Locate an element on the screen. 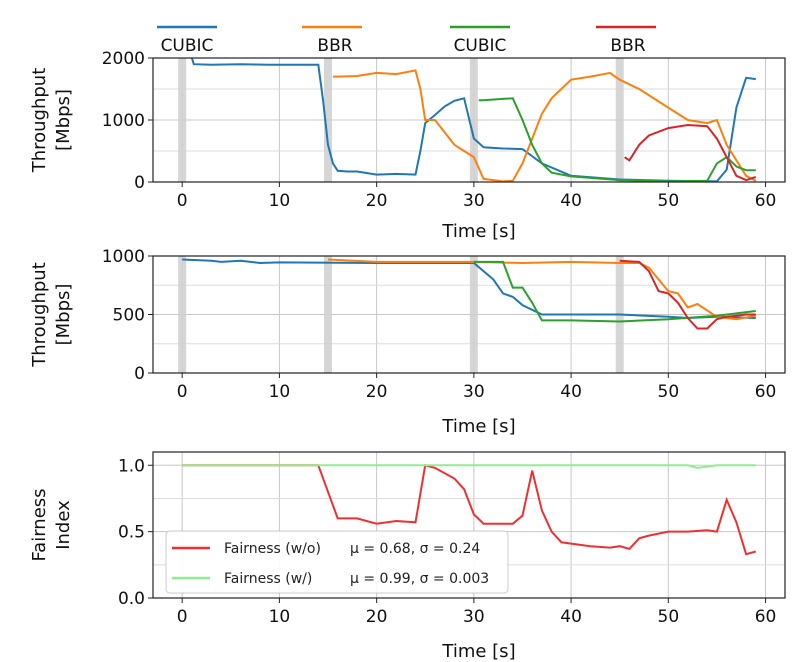 This screenshot has width=800, height=662. legend-label-bbr-2: BBR is located at coordinates (627, 46).